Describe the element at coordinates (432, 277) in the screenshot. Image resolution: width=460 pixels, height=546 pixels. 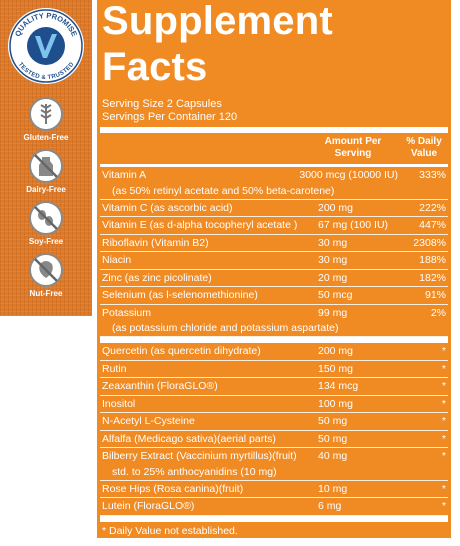
I see `daily-value: 182%` at that location.